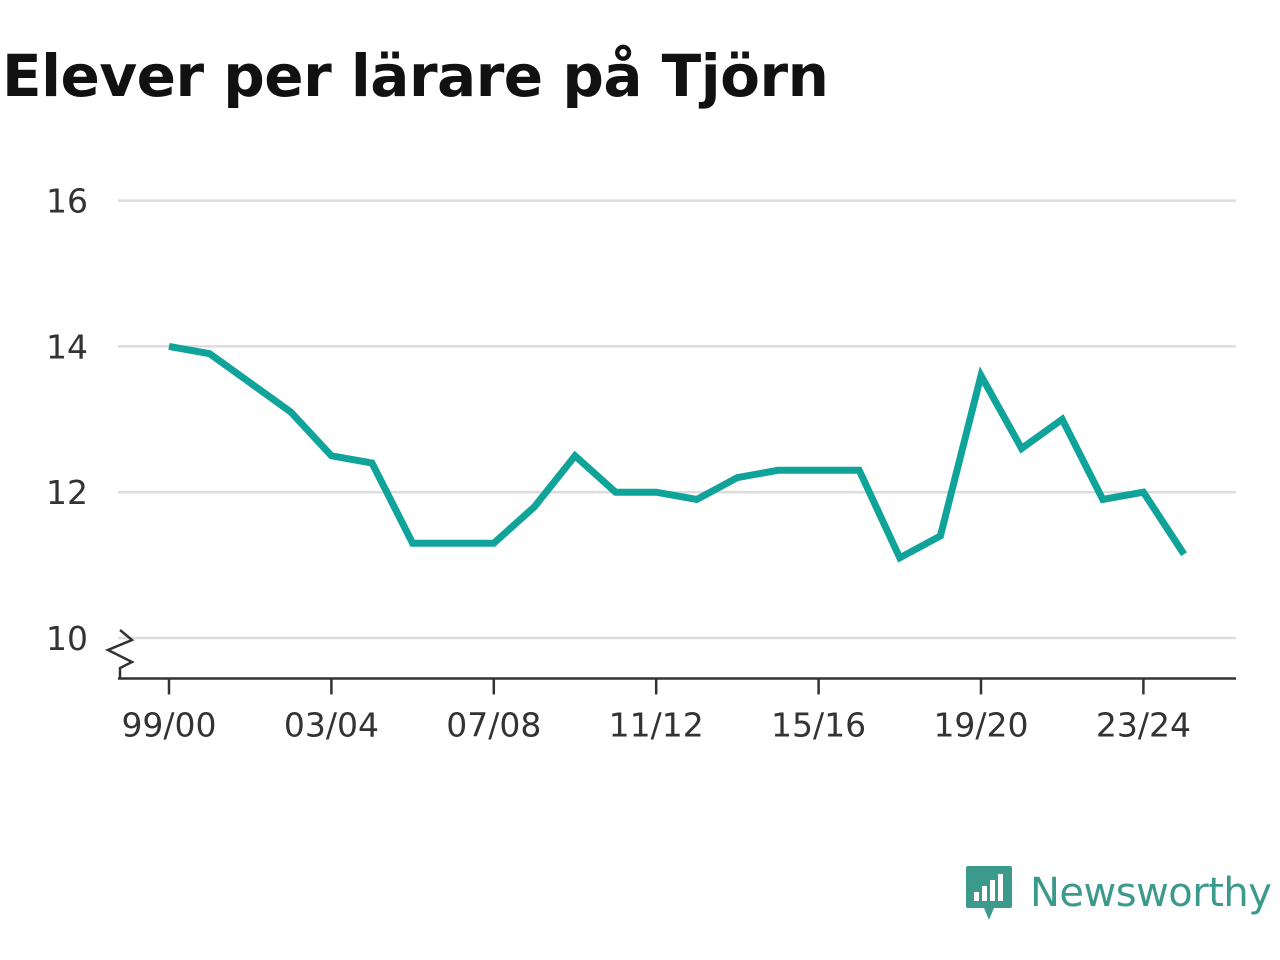  I want to click on y-axis-ticks: 10 12 14 16, so click(67, 420).